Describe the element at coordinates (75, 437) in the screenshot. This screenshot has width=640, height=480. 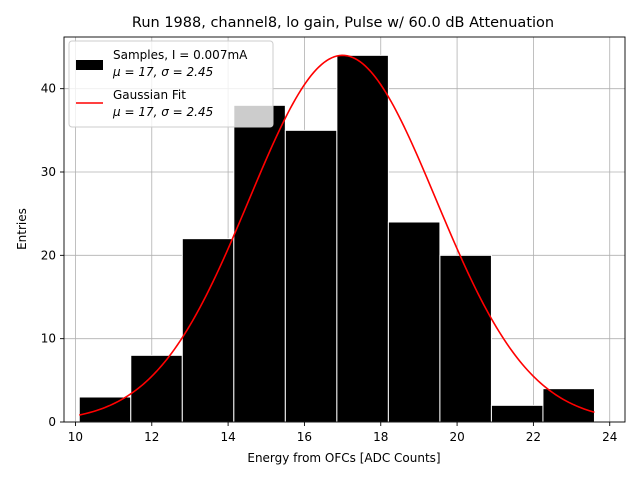
I see `x-tick-label: 10` at that location.